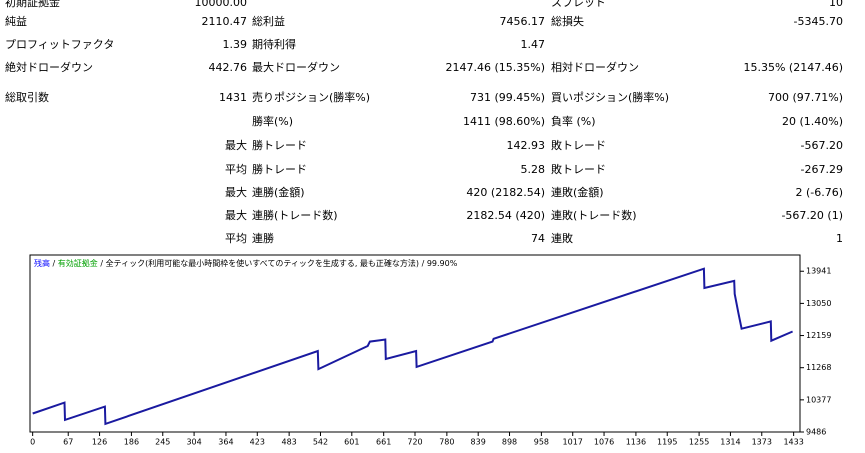  What do you see at coordinates (730, 442) in the screenshot?
I see `x-tick-label: 1314` at bounding box center [730, 442].